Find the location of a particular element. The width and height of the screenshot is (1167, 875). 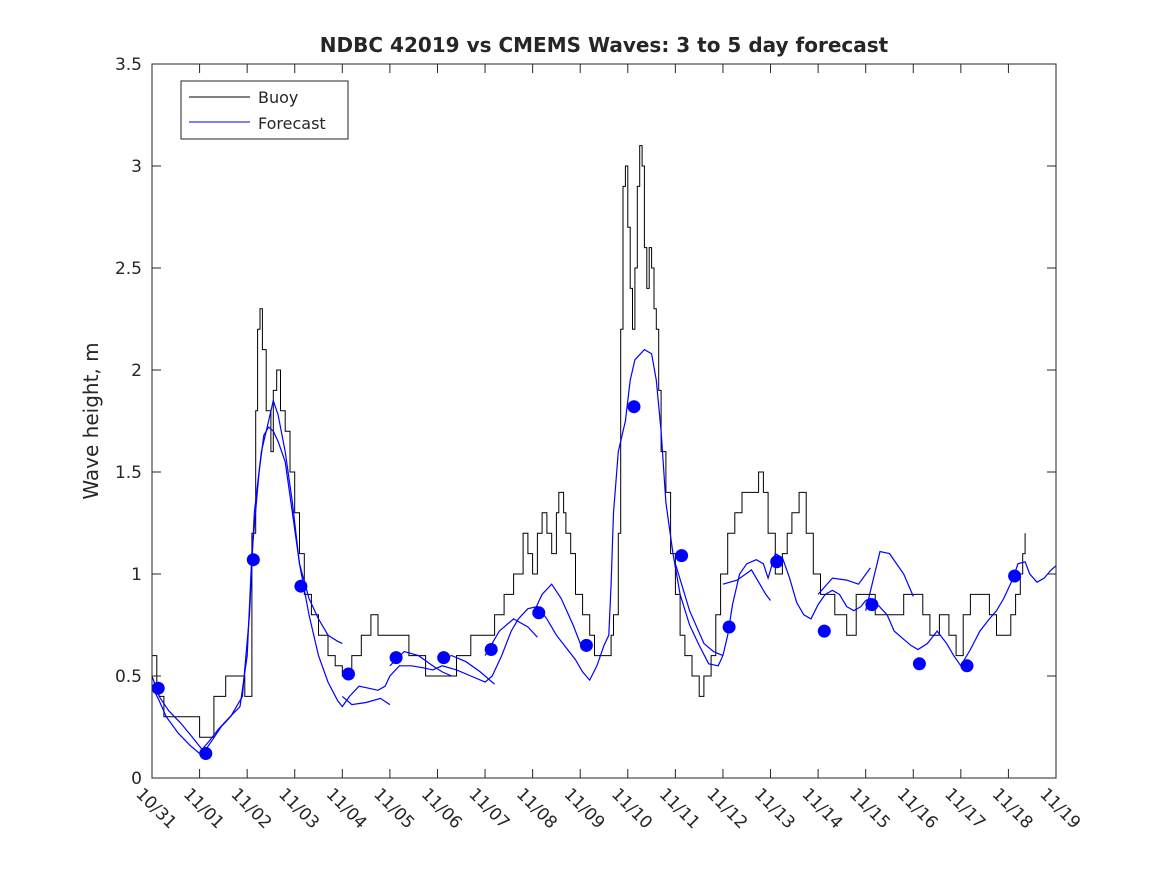

x-tick-label-19: 11/19 is located at coordinates (1059, 808).